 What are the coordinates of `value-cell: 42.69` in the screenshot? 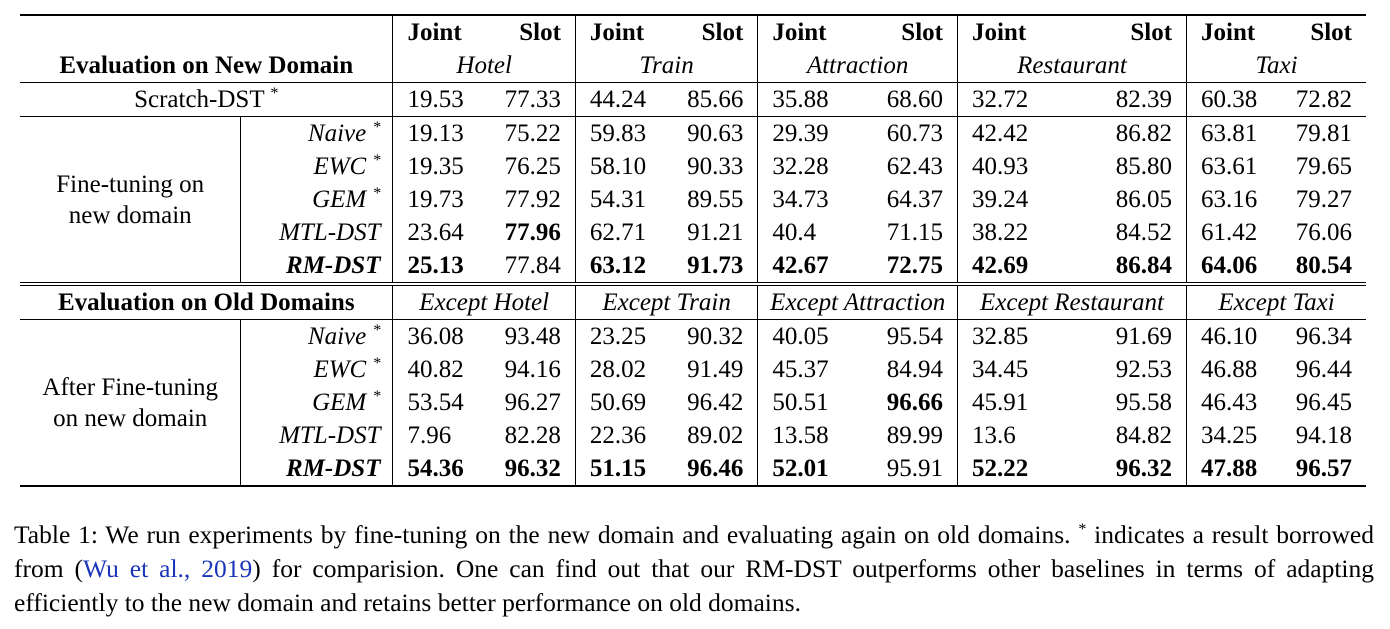 It's located at (1016, 266).